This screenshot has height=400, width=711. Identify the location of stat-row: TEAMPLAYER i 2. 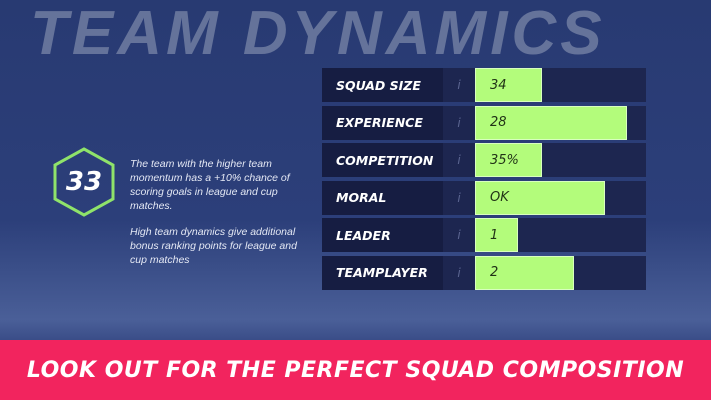
(484, 272).